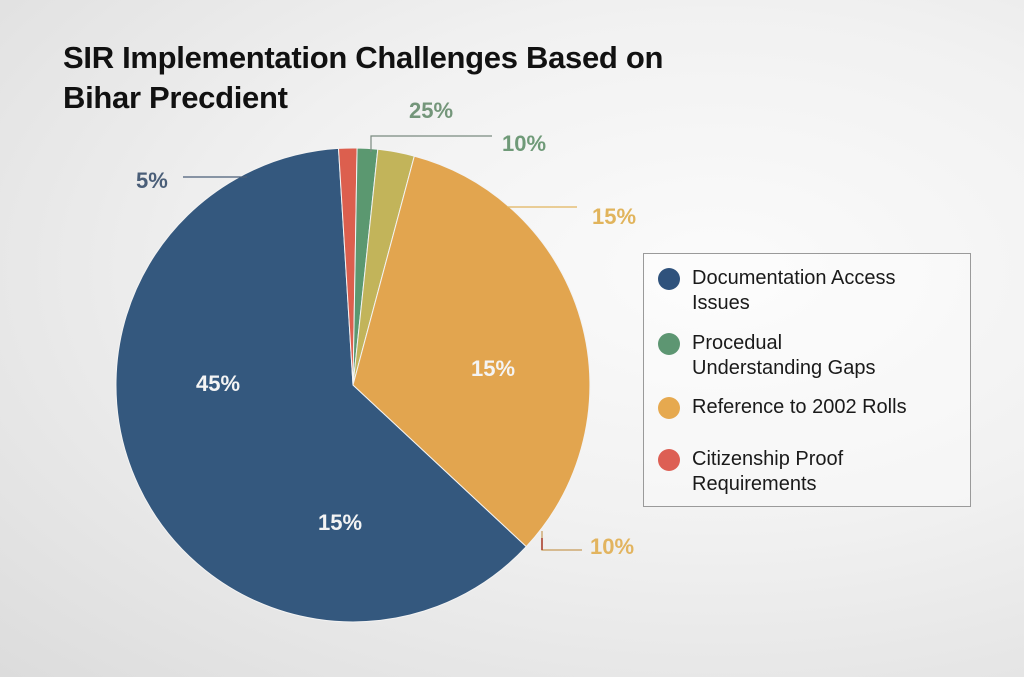 The width and height of the screenshot is (1024, 677). I want to click on label-text: 15%, so click(614, 216).